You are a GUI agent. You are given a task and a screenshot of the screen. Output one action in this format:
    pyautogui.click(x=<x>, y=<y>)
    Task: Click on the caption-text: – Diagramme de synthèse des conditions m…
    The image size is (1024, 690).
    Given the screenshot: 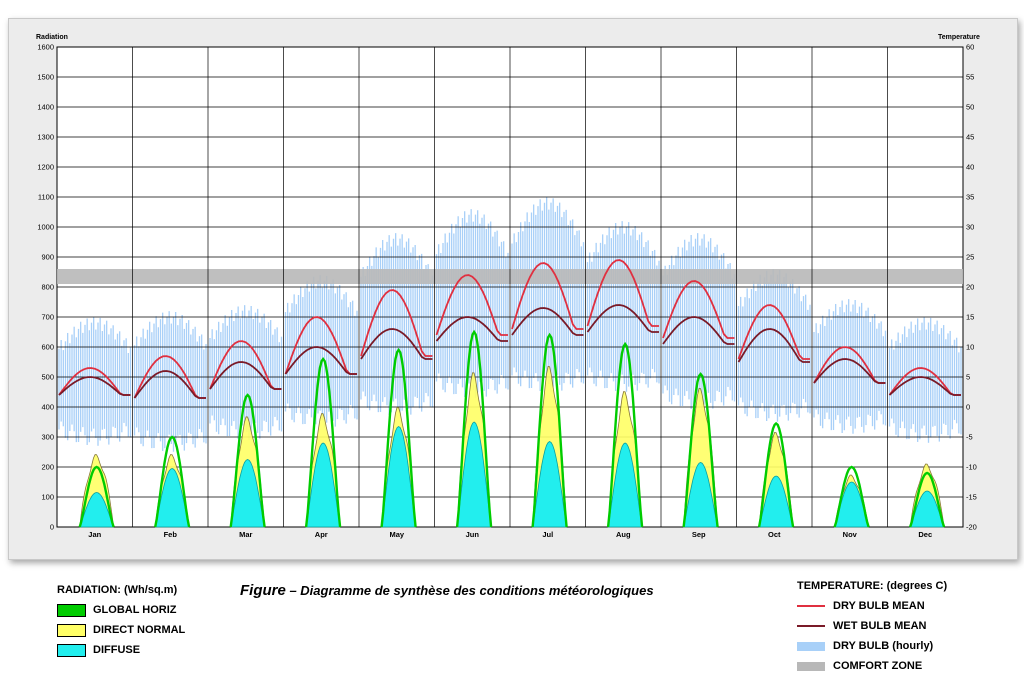 What is the action you would take?
    pyautogui.click(x=469, y=590)
    